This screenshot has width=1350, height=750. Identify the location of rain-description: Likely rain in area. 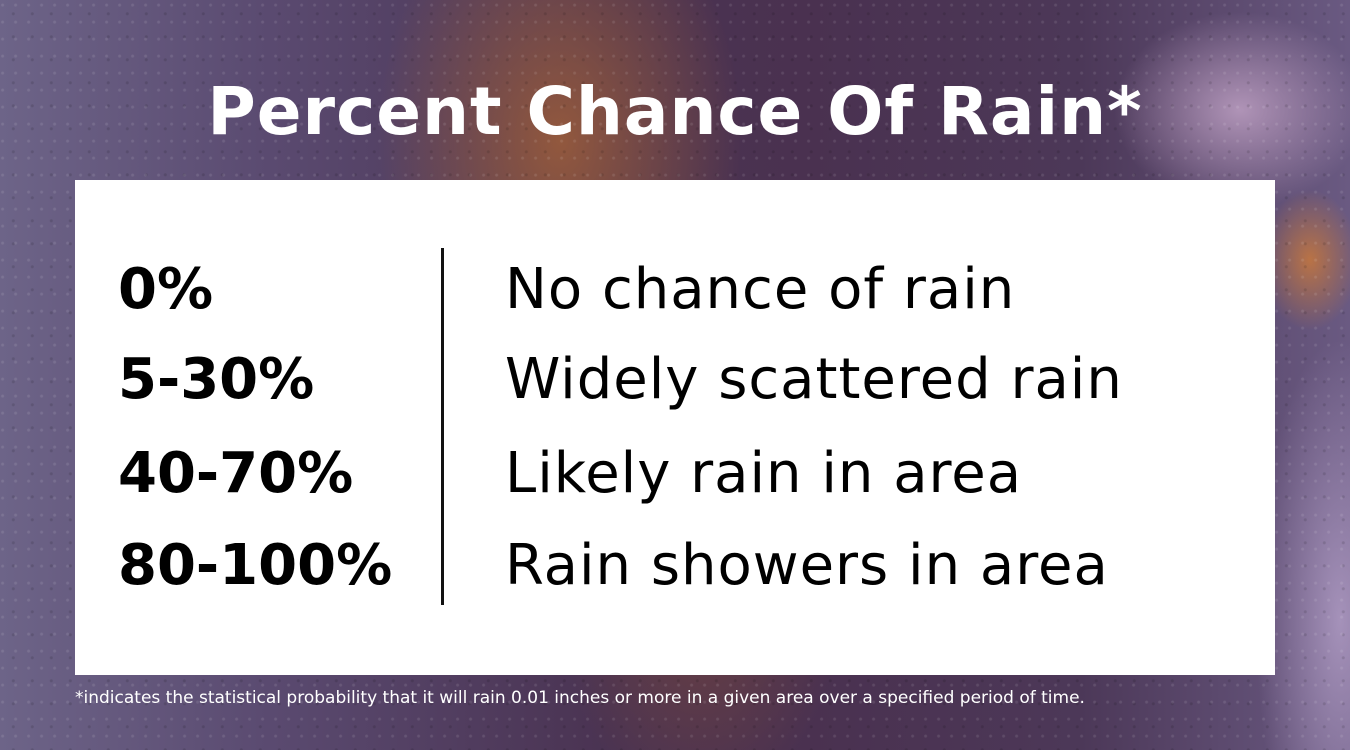
(764, 473).